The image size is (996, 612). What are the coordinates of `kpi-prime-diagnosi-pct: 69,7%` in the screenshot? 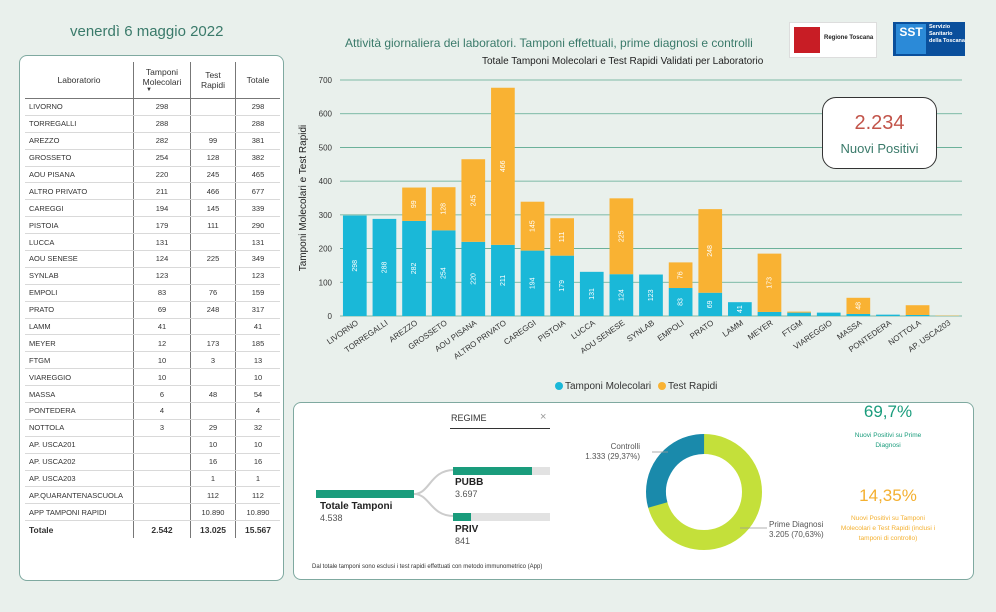 It's located at (888, 411).